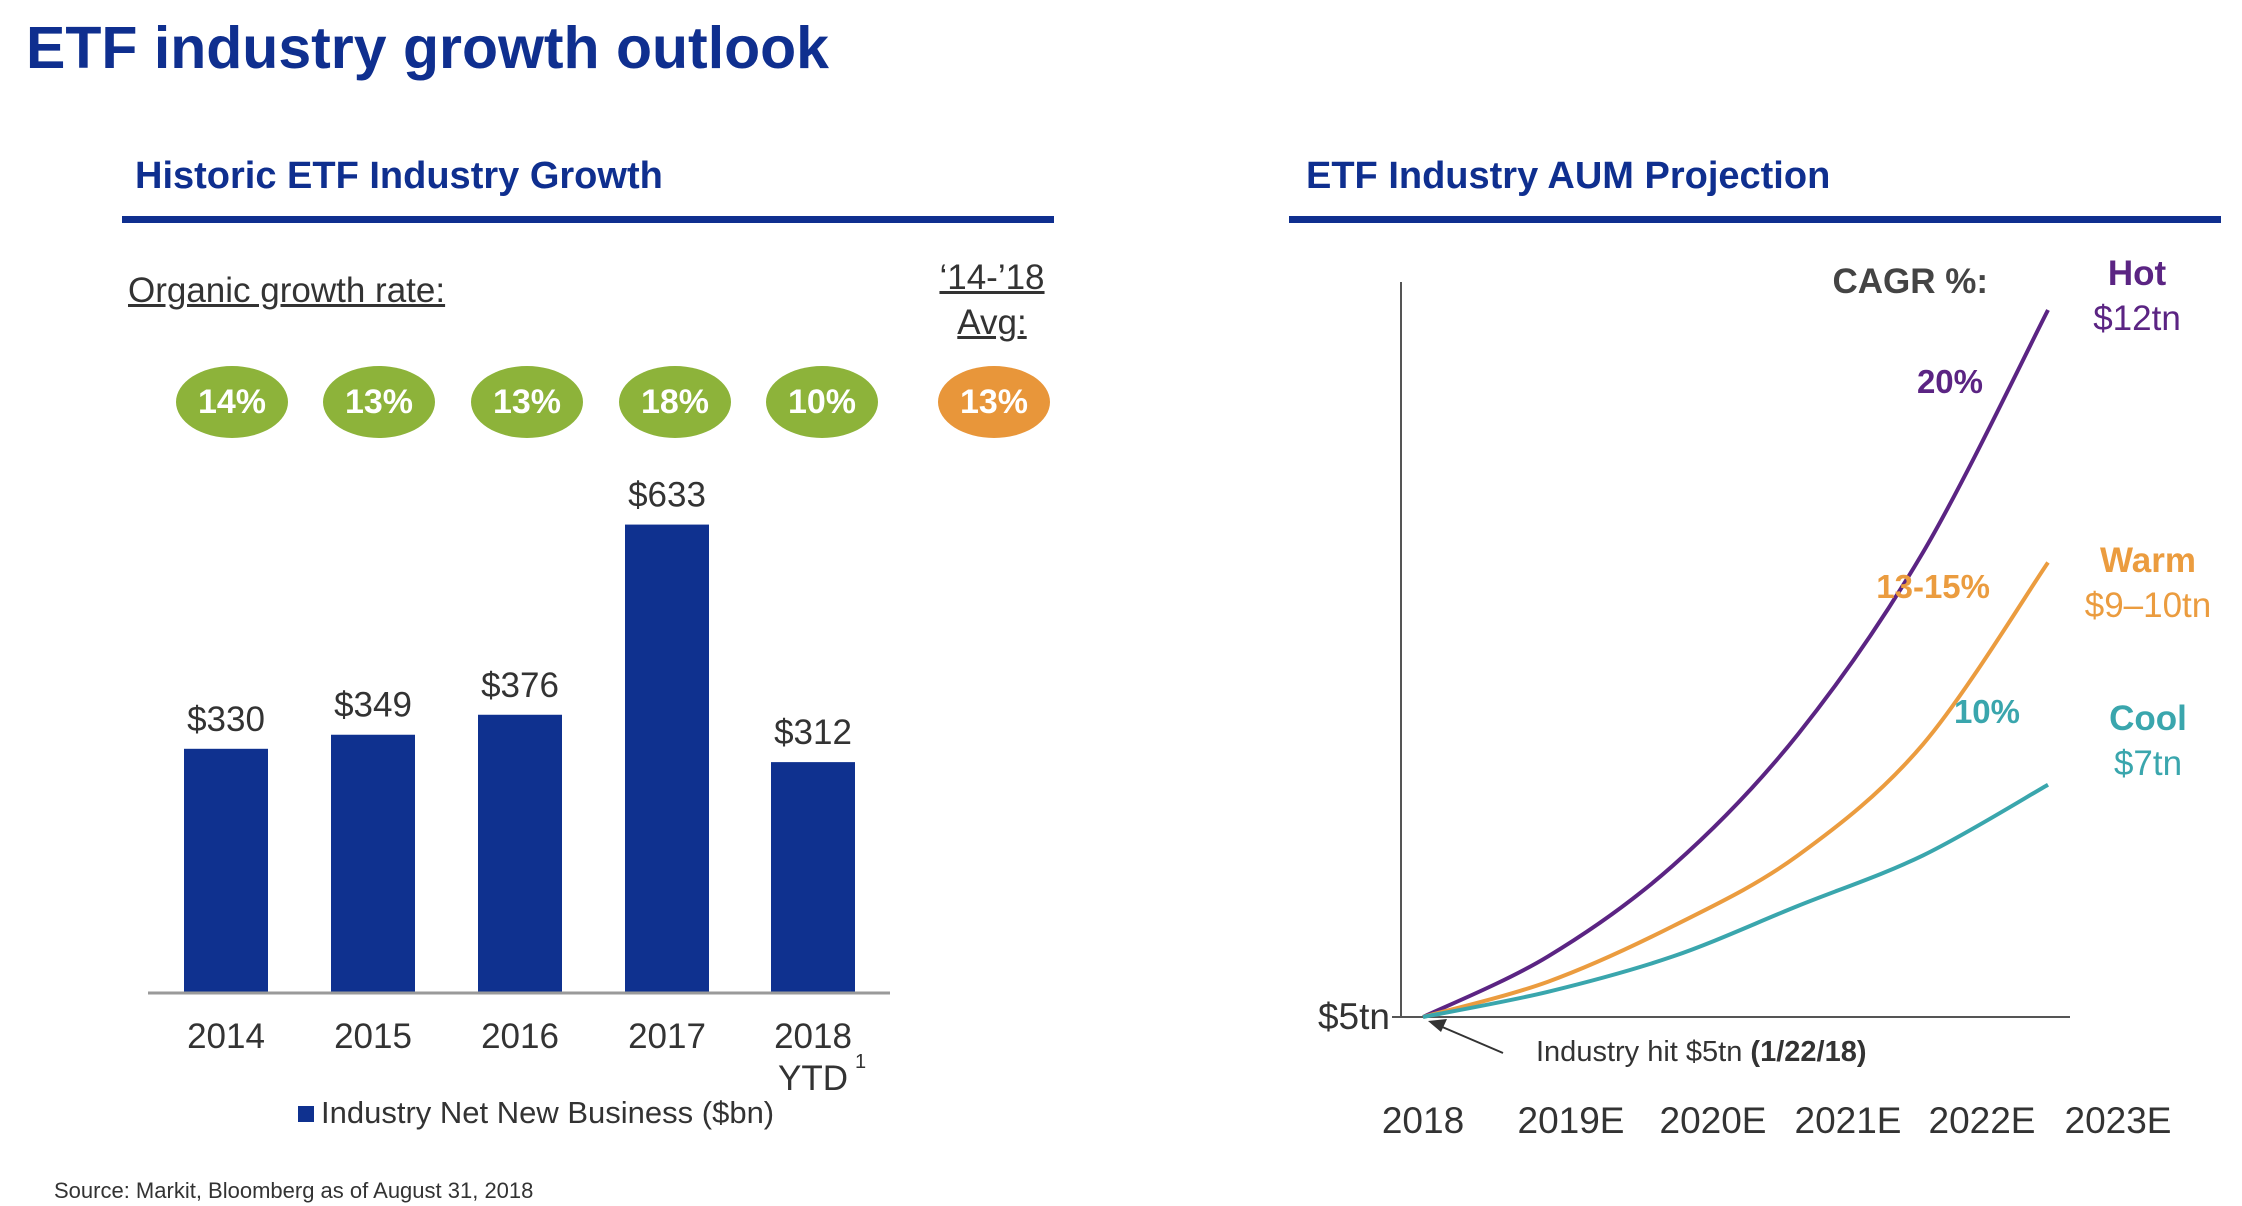 The height and width of the screenshot is (1206, 2242). I want to click on cagr-label-hot: 20%, so click(1950, 381).